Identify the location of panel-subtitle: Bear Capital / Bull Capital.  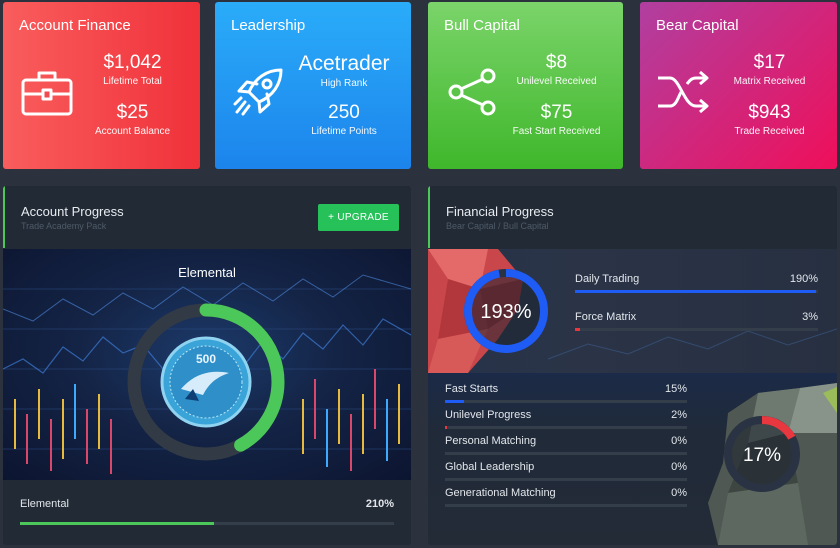
(497, 226).